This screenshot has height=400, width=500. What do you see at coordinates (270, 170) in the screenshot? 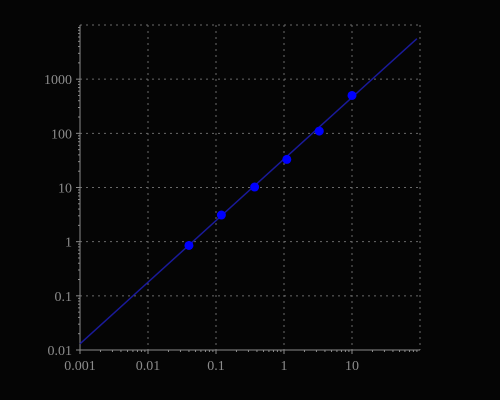
I see `data-points-layer` at bounding box center [270, 170].